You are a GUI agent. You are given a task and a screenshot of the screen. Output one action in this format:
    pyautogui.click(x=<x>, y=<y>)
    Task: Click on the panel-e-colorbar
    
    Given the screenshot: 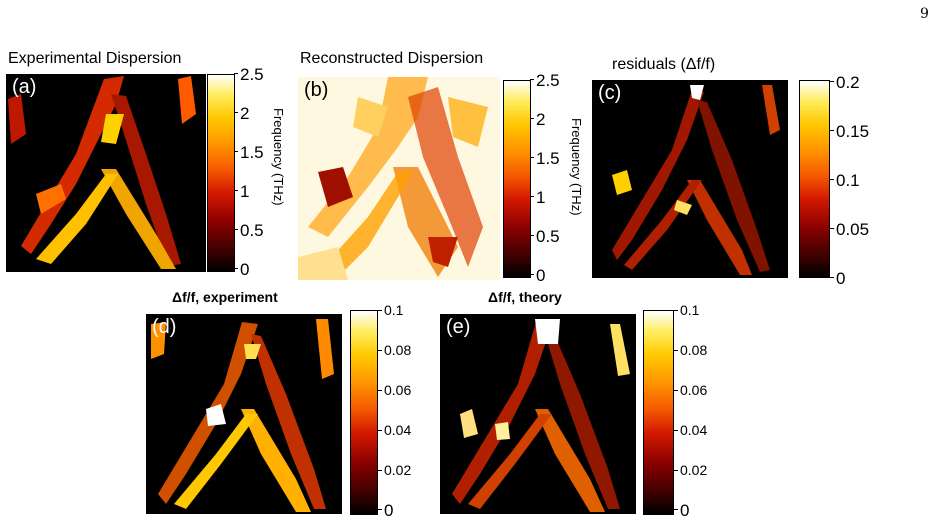 What is the action you would take?
    pyautogui.click(x=658, y=412)
    